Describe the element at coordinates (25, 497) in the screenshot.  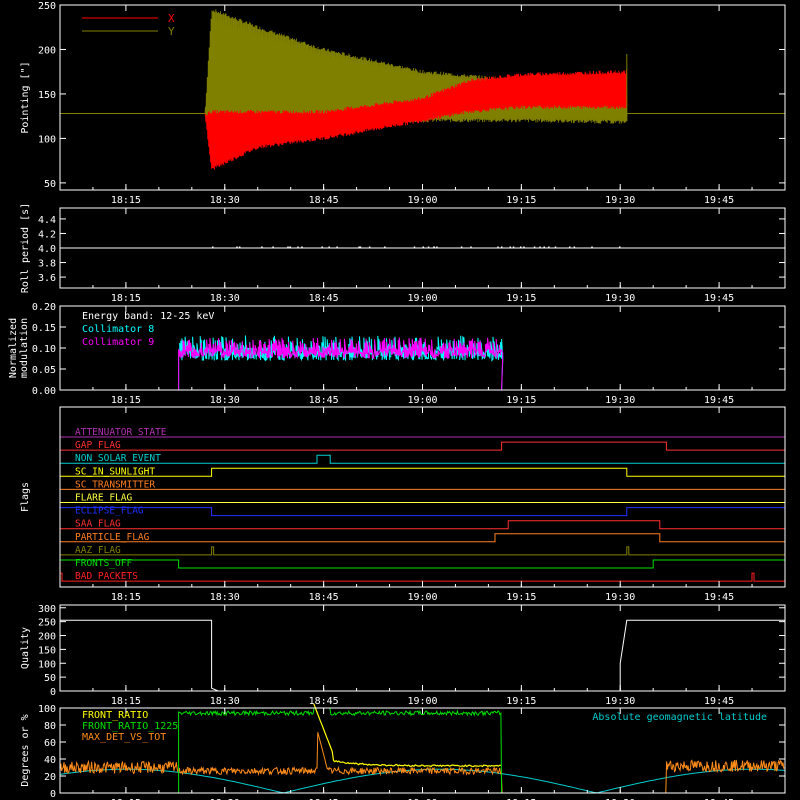
I see `panel-3-ylabel: Flags` at that location.